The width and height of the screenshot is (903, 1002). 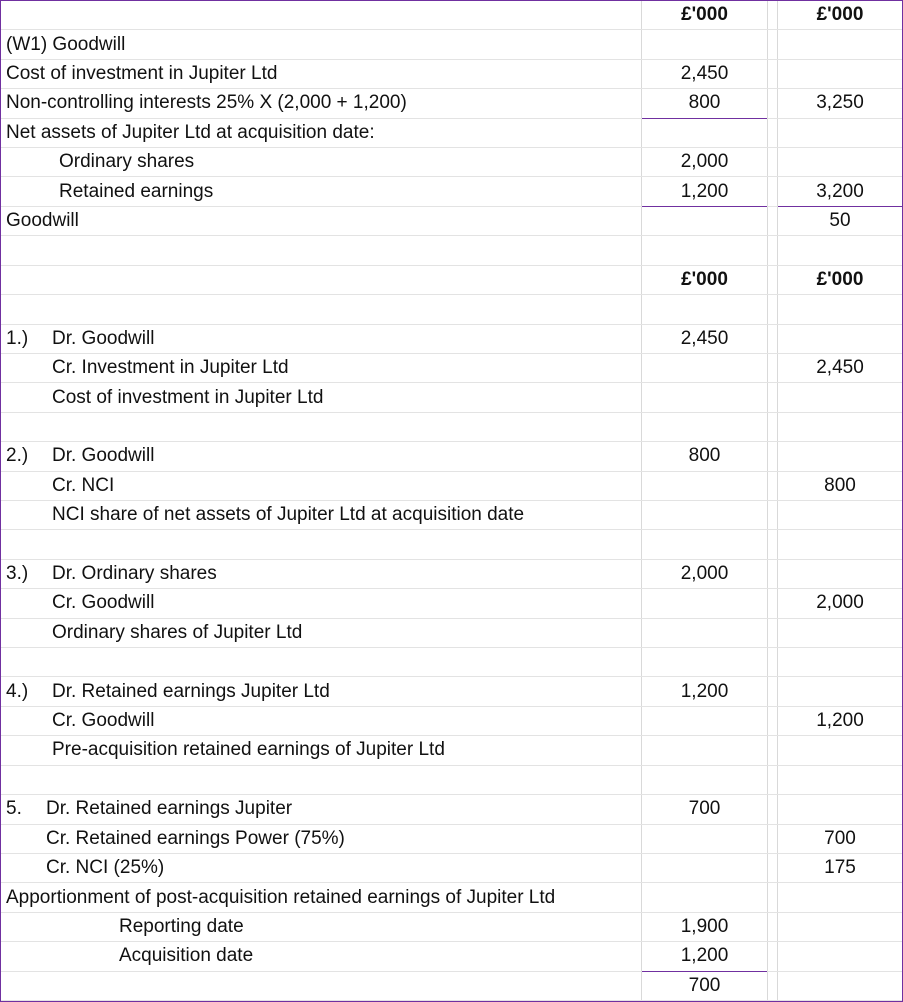 What do you see at coordinates (17, 574) in the screenshot?
I see `entry-number: 3.)` at bounding box center [17, 574].